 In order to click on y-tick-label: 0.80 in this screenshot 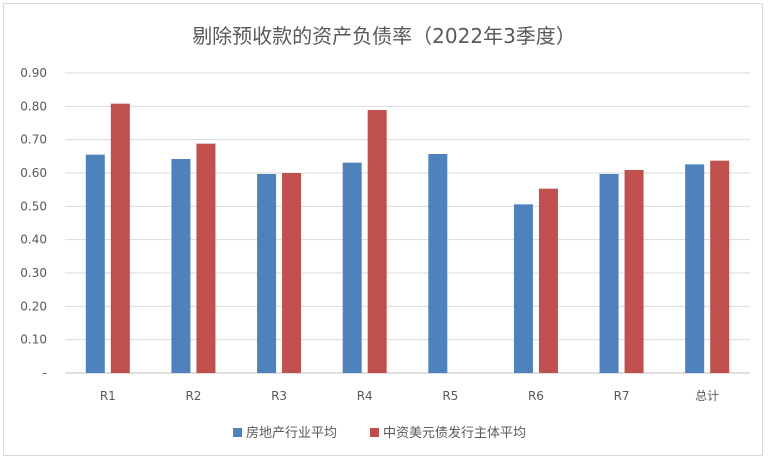, I will do `click(33, 106)`.